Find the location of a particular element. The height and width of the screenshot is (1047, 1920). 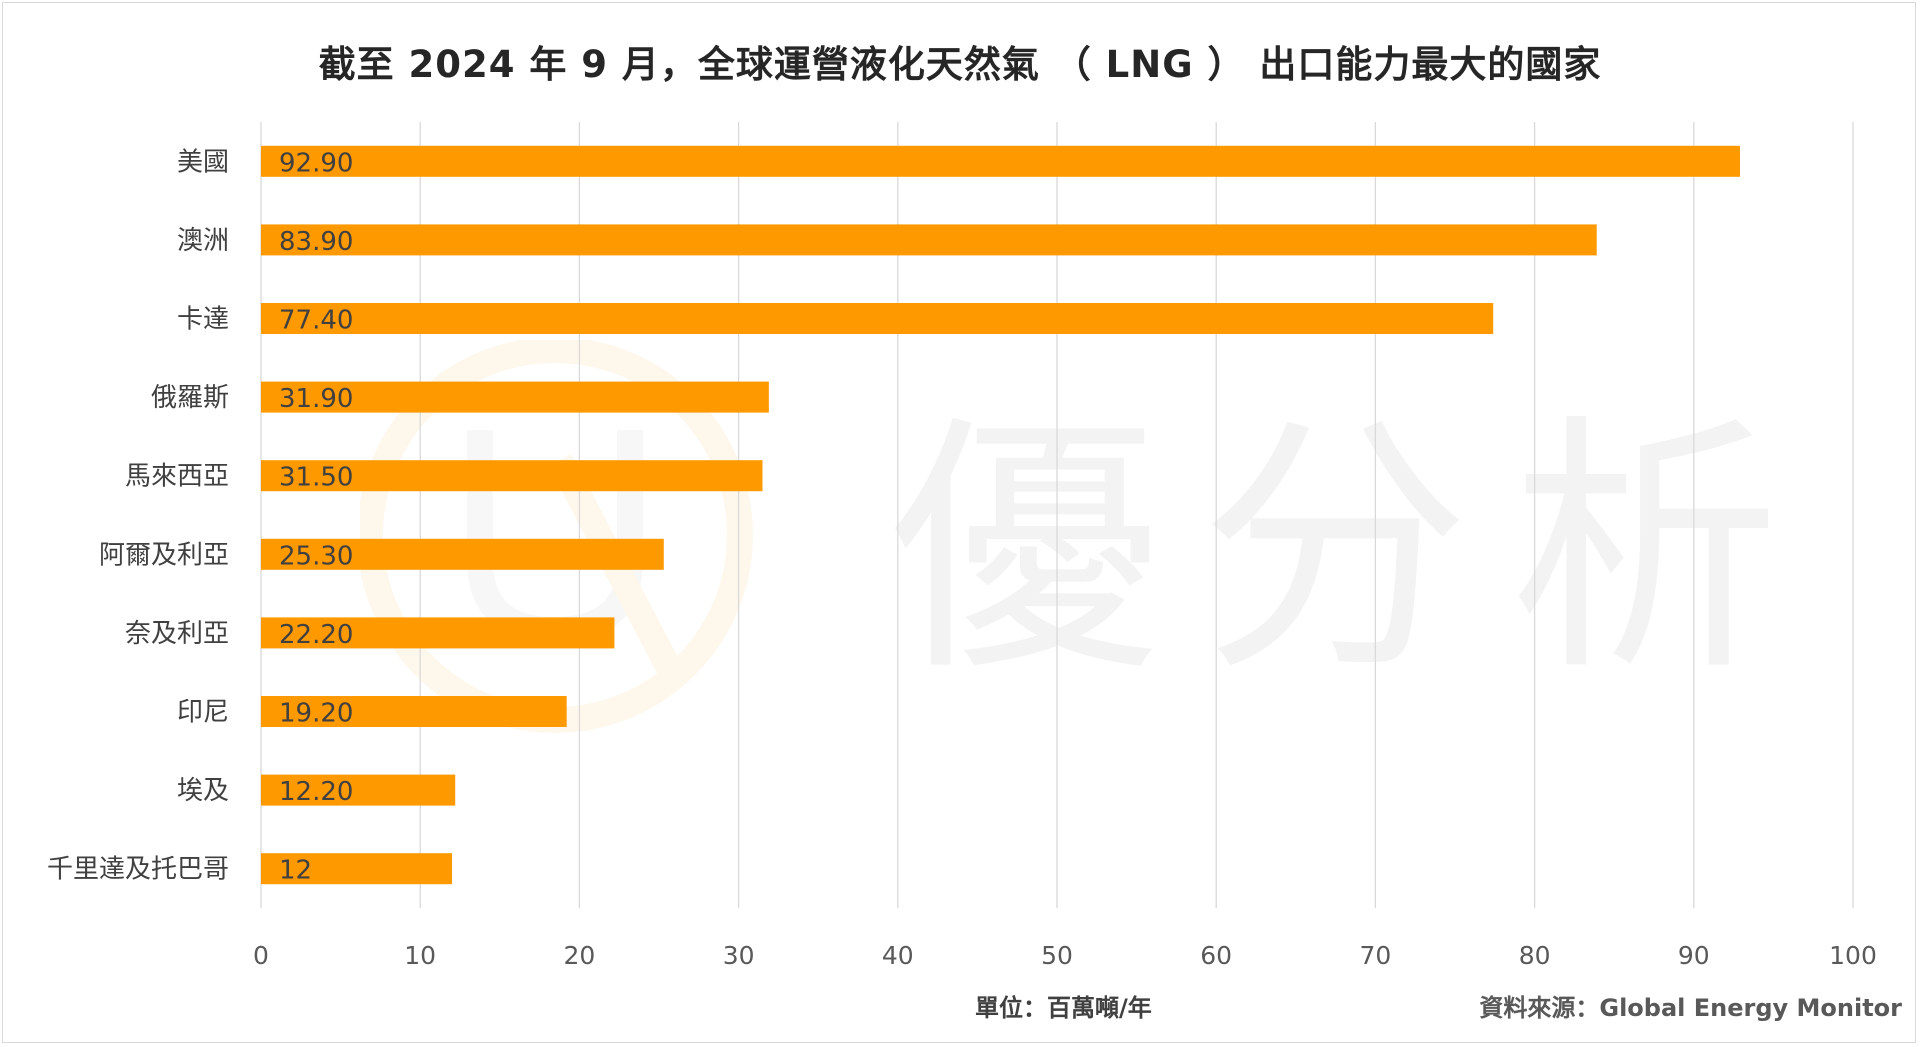

category-label: 美國 is located at coordinates (203, 162).